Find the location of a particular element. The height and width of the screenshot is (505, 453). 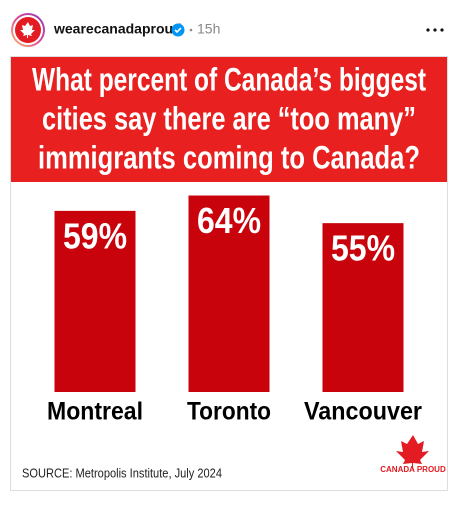

chart-title: What percent of Canada’s biggest is located at coordinates (229, 79).